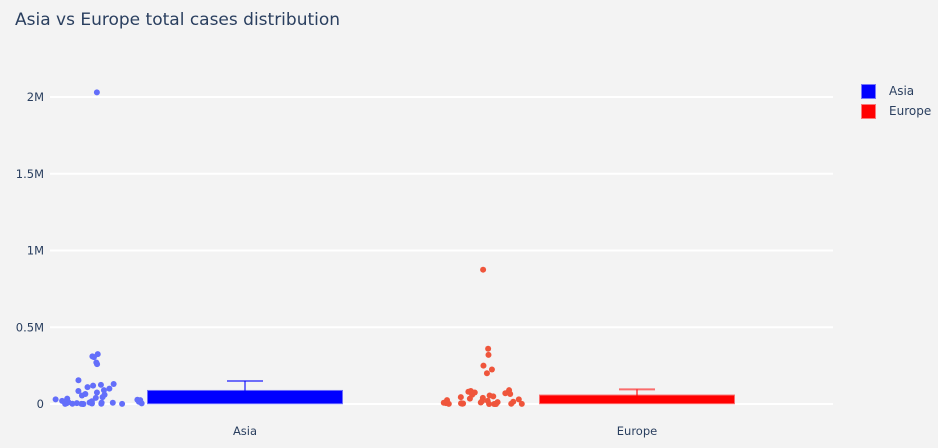 This screenshot has height=448, width=938. I want to click on x-tick-label: Europe, so click(637, 431).